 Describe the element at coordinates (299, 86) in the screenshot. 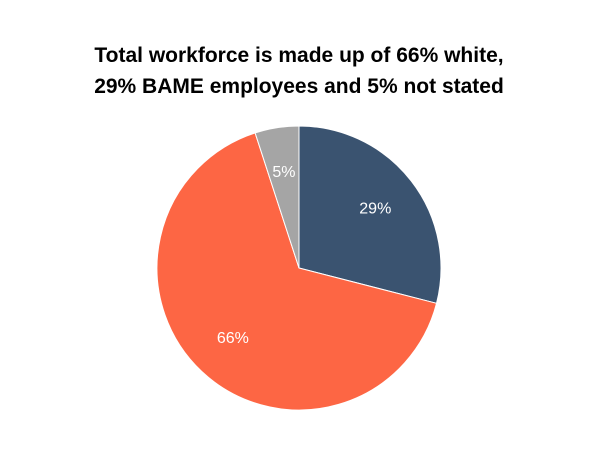

I see `chart-title-line-2: 29% BAME employees and 5% not stated` at that location.